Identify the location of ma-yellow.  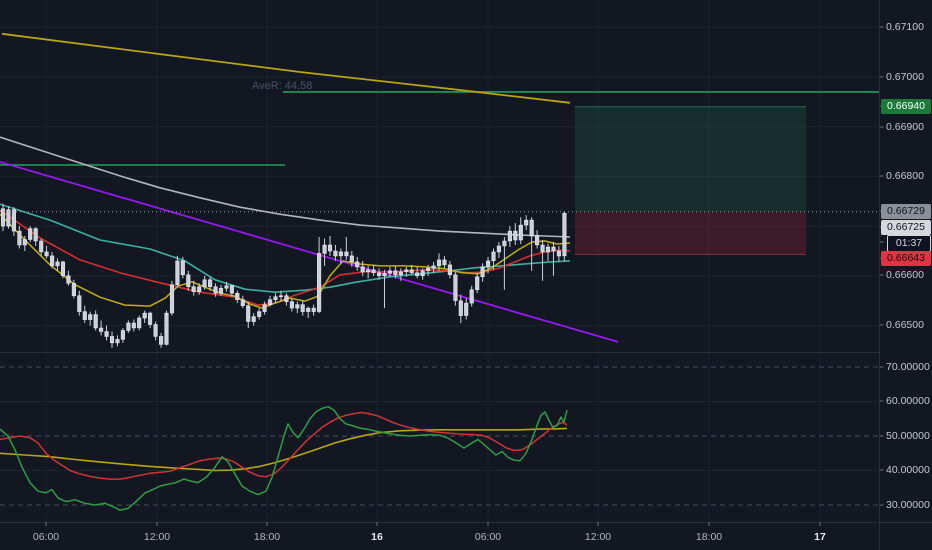
(285, 261).